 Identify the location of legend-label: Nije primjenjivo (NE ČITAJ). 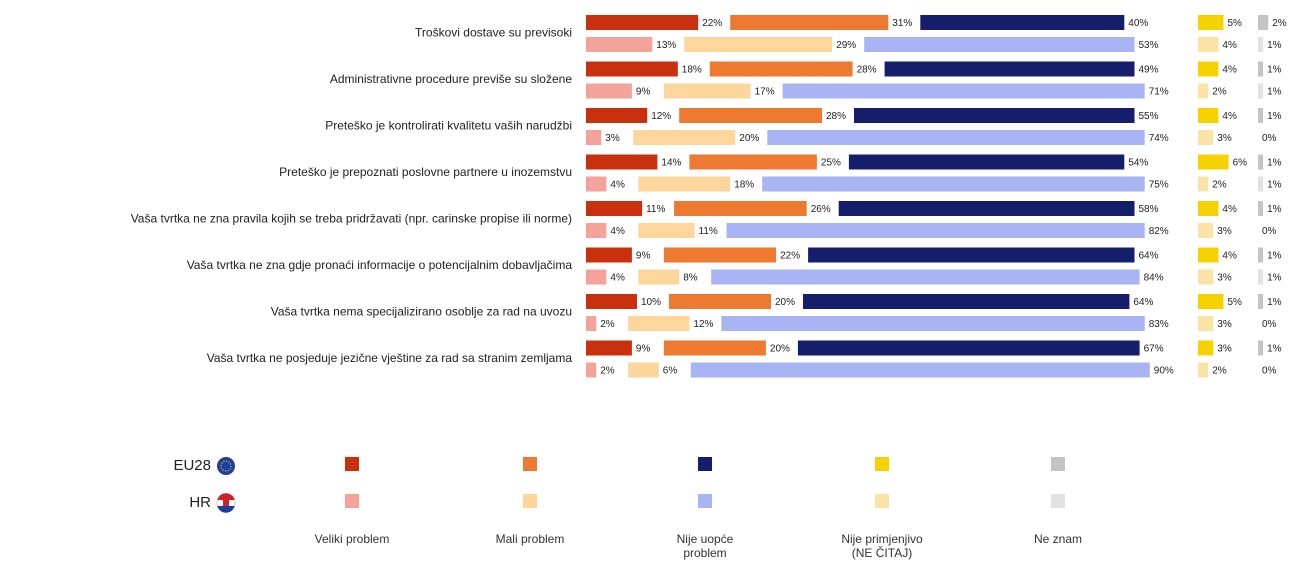
(882, 546).